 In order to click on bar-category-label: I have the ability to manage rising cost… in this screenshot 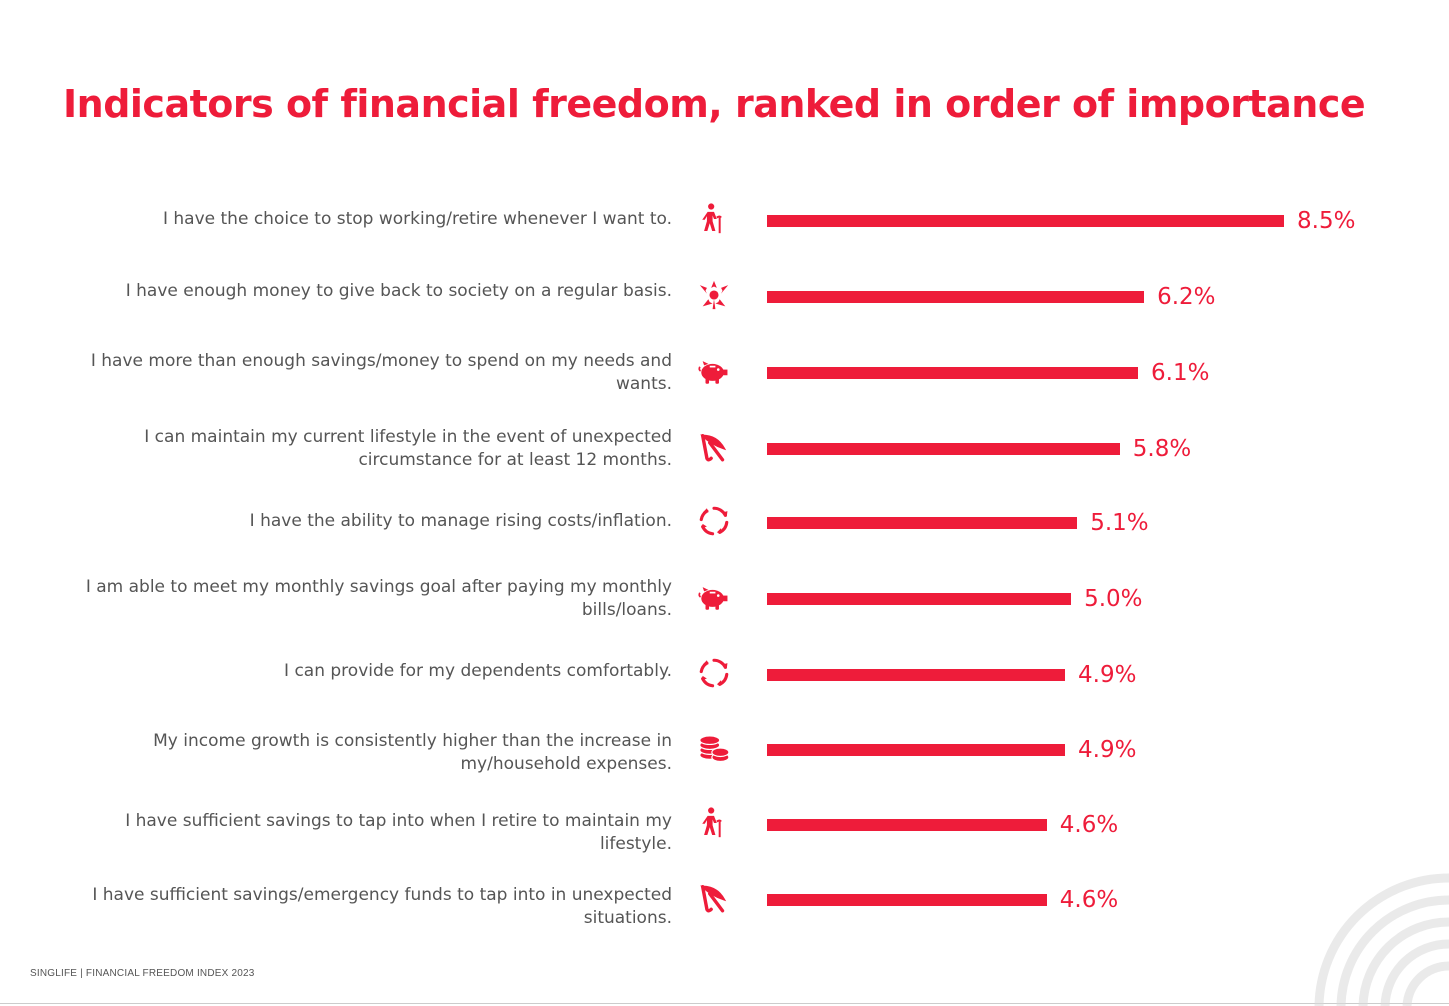, I will do `click(460, 520)`.